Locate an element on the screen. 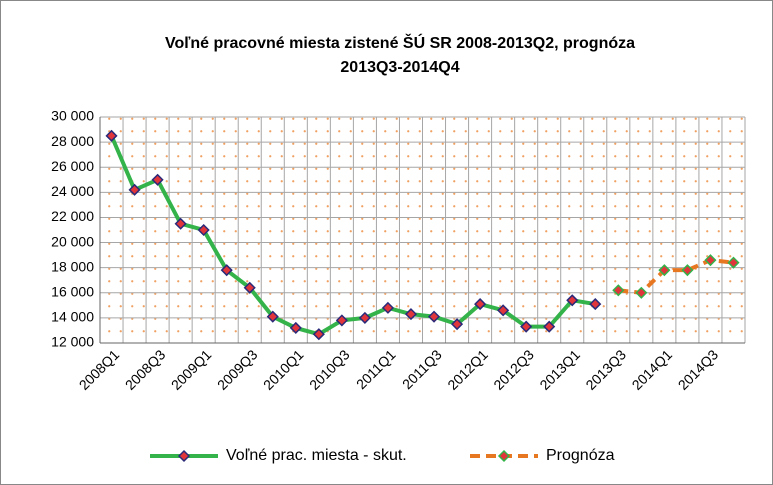 The height and width of the screenshot is (485, 773). y-tick-label: 18 000 is located at coordinates (72, 266).